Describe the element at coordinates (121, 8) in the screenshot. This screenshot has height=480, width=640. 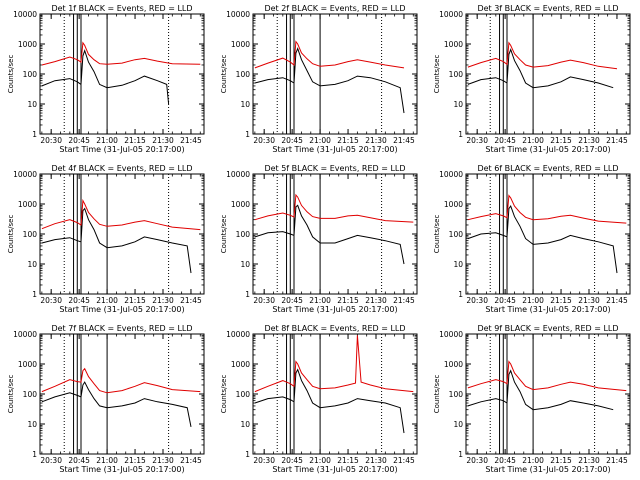
I see `panel-title: Det 1f BLACK = Events, RED = LLD` at that location.